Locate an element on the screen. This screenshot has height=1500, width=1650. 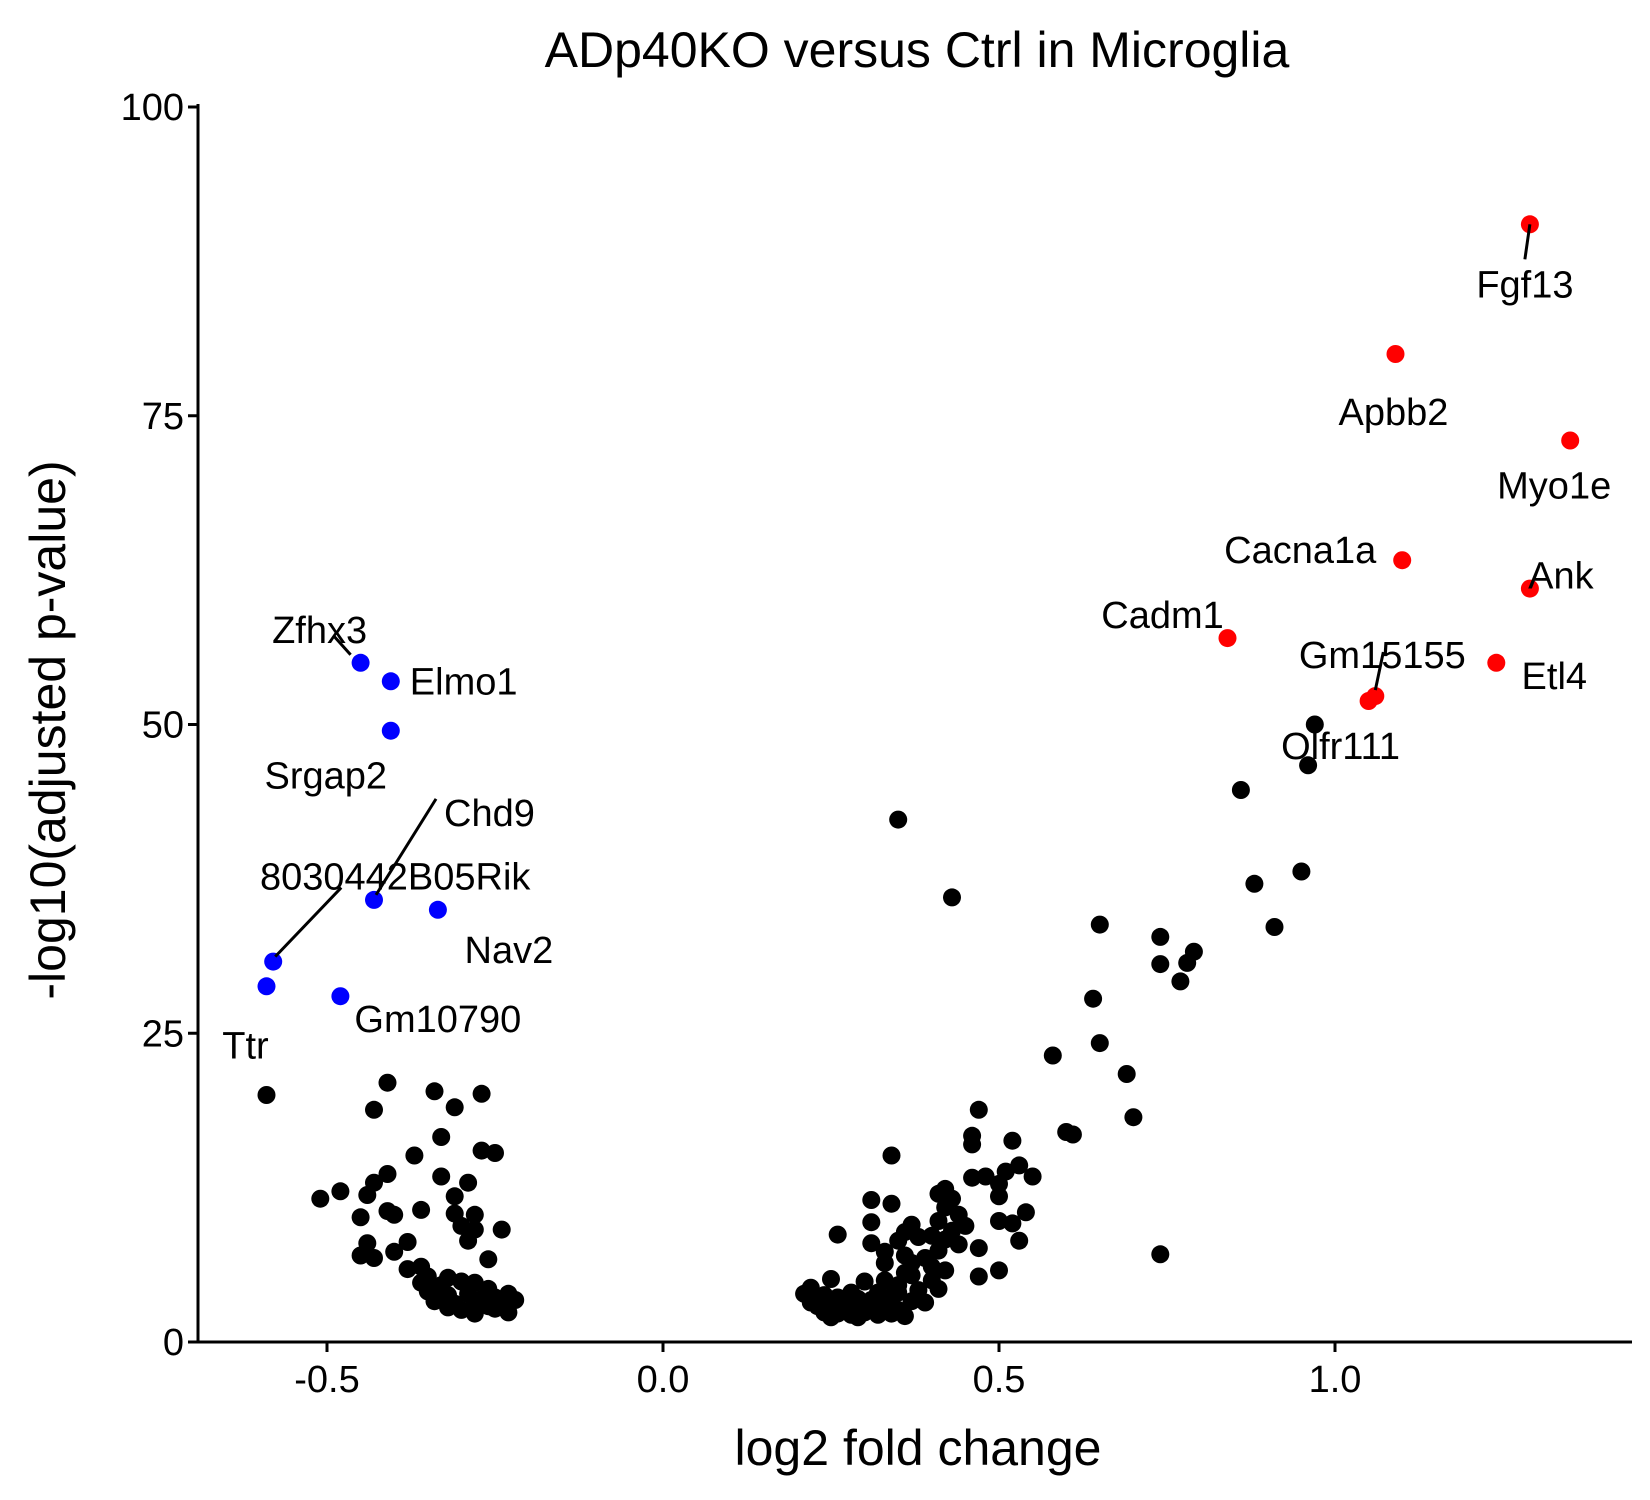
y-tick-label: 50 is located at coordinates (163, 726).